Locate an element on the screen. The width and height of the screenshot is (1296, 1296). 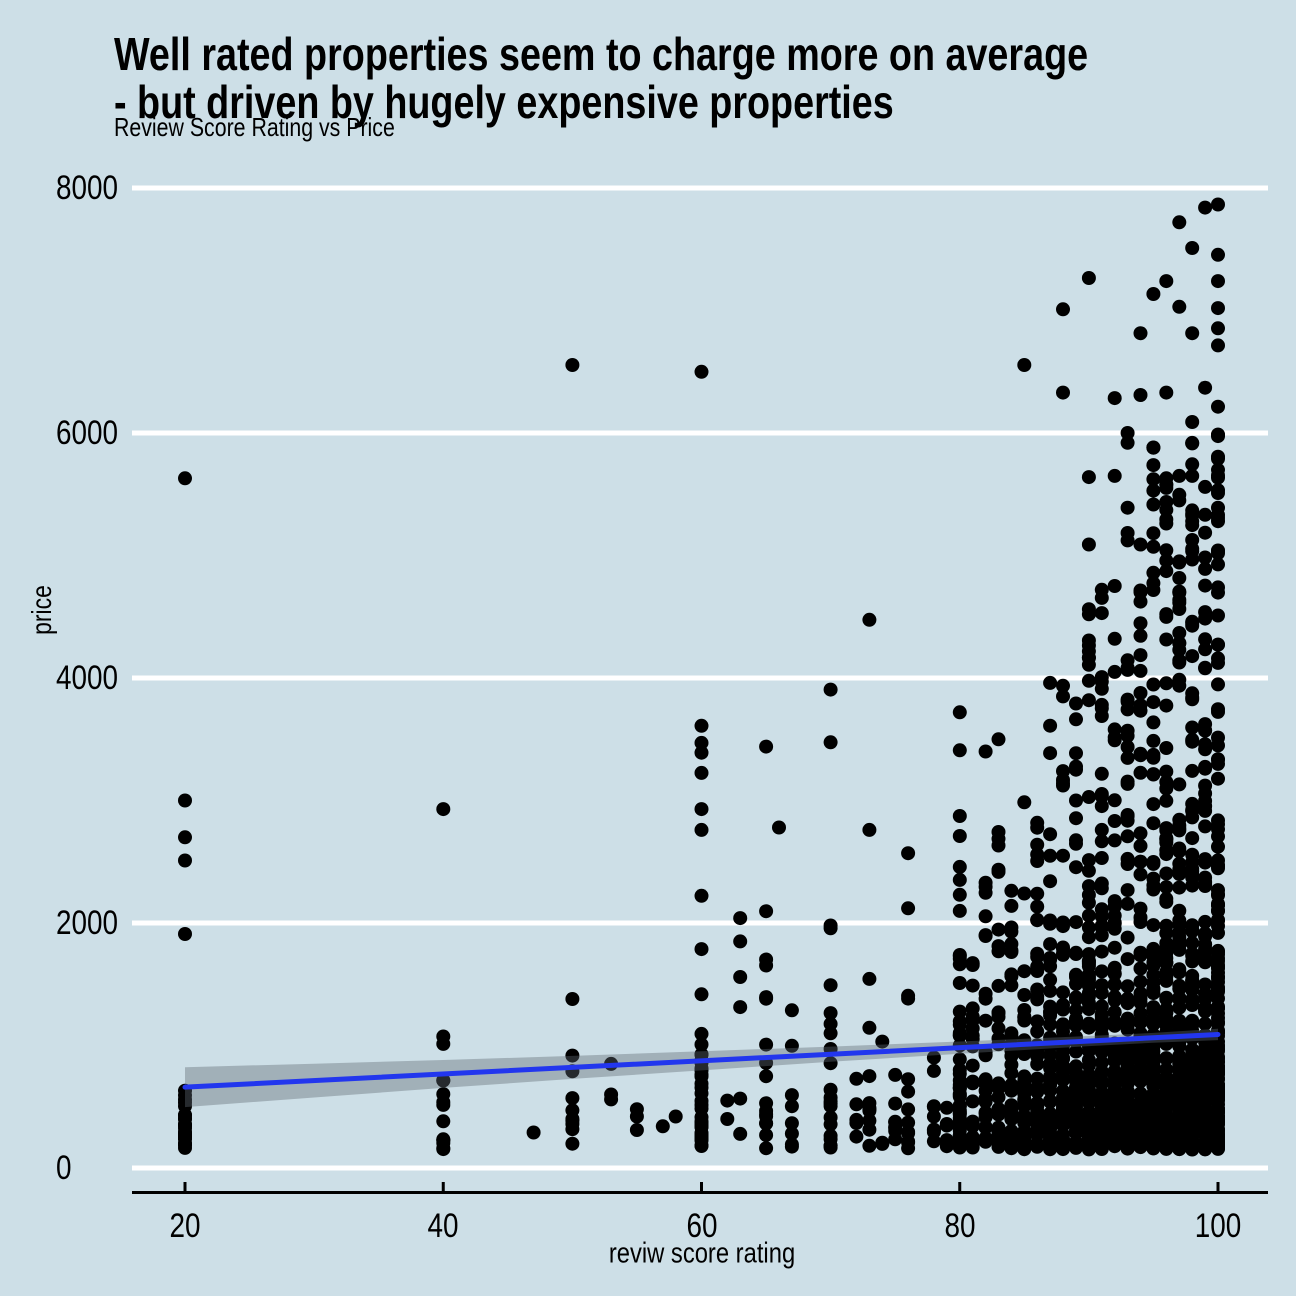
y-axis-title: price is located at coordinates (41, 610).